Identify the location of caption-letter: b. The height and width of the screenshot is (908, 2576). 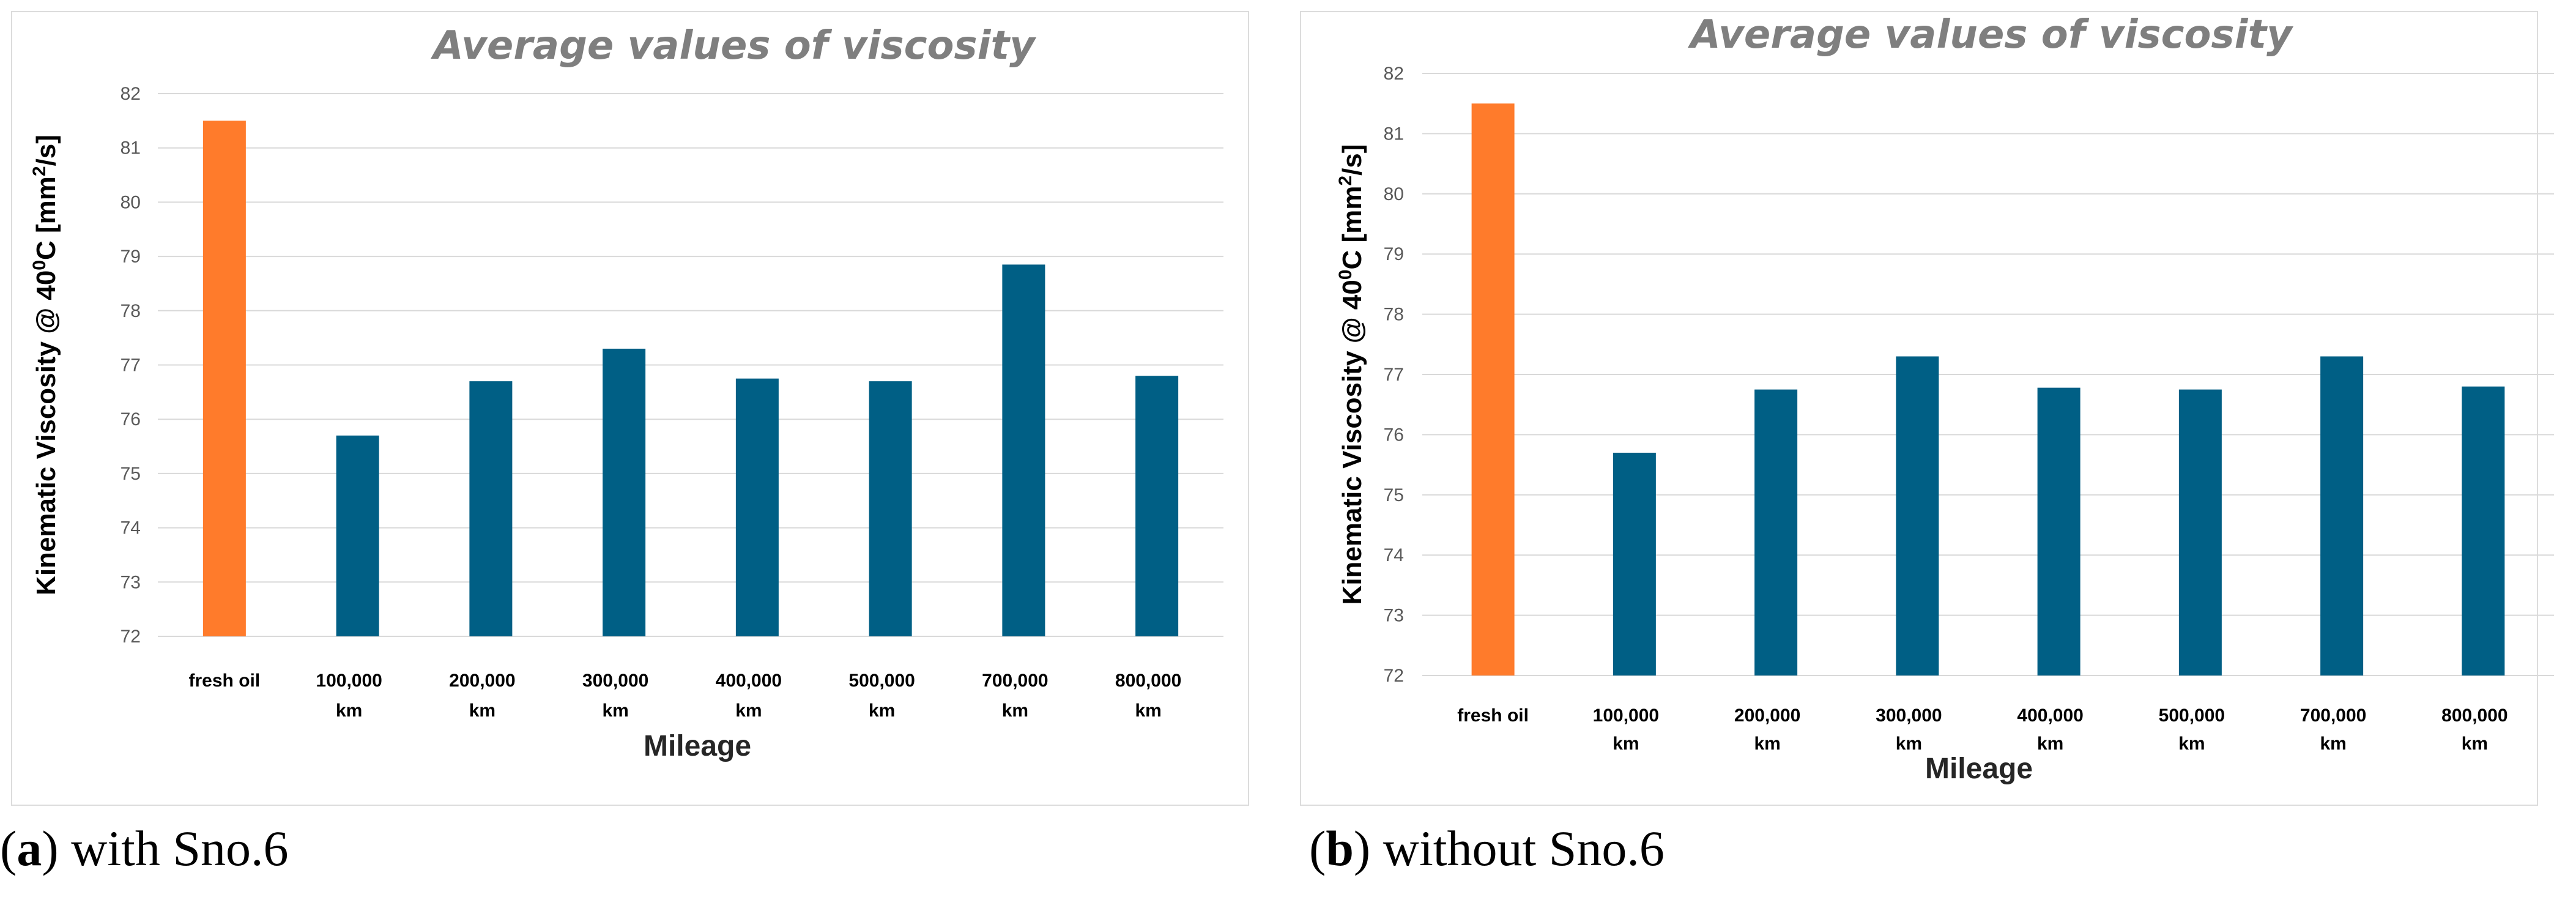
(1340, 849).